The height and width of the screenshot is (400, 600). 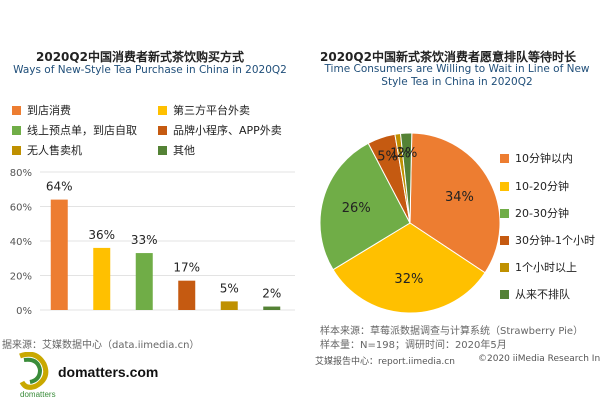 What do you see at coordinates (165, 254) in the screenshot?
I see `bars` at bounding box center [165, 254].